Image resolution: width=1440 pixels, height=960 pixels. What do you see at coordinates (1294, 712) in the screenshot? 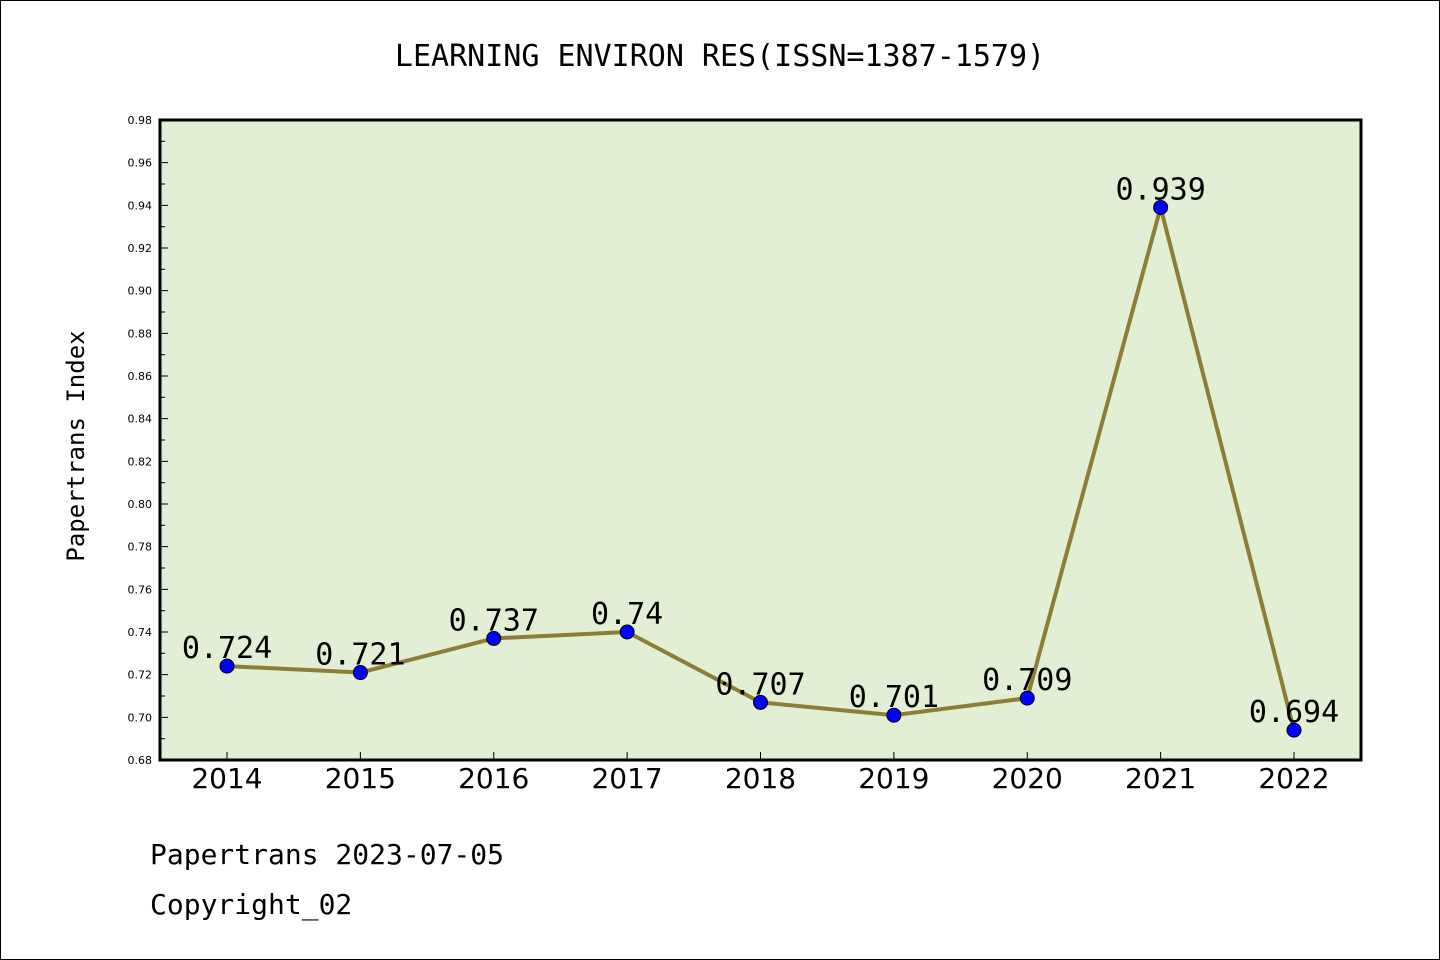
I see `data-label: 0.694` at bounding box center [1294, 712].